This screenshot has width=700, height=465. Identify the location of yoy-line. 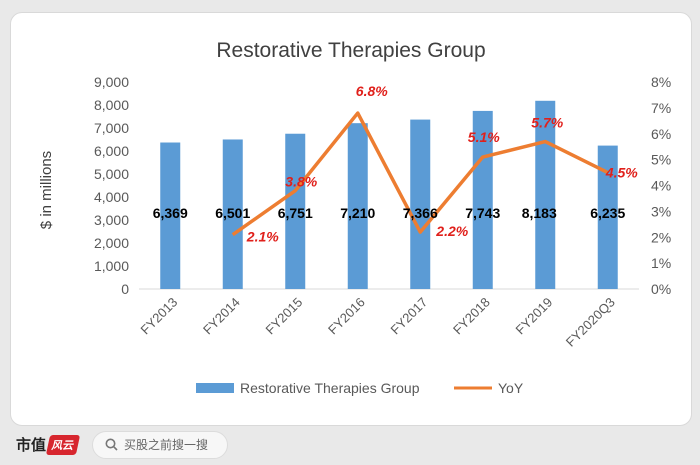
(420, 174).